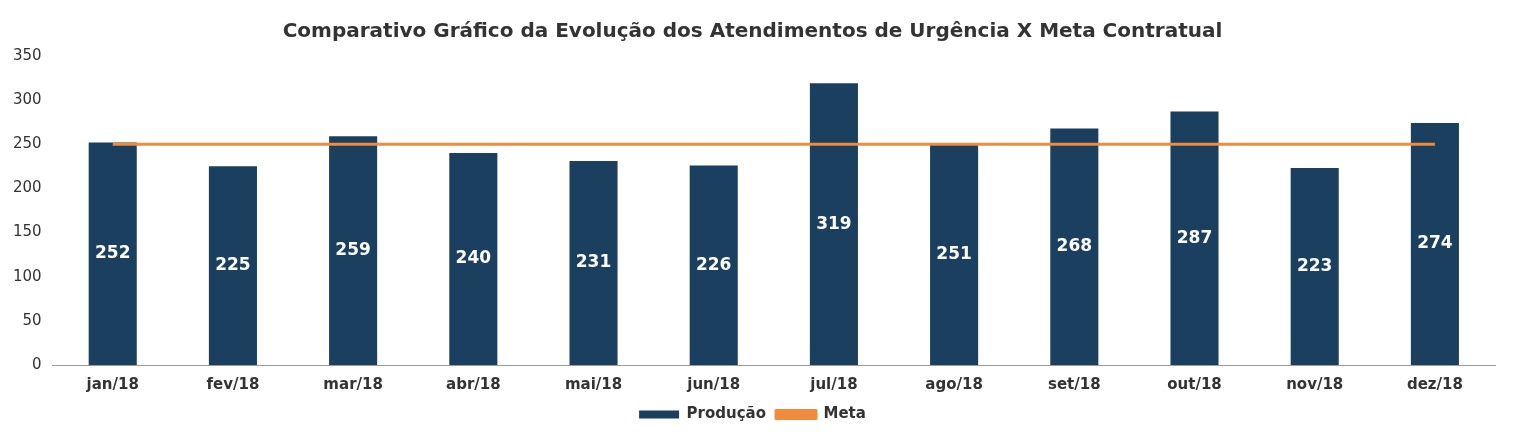  I want to click on x-tick-label: jan/18, so click(112, 383).